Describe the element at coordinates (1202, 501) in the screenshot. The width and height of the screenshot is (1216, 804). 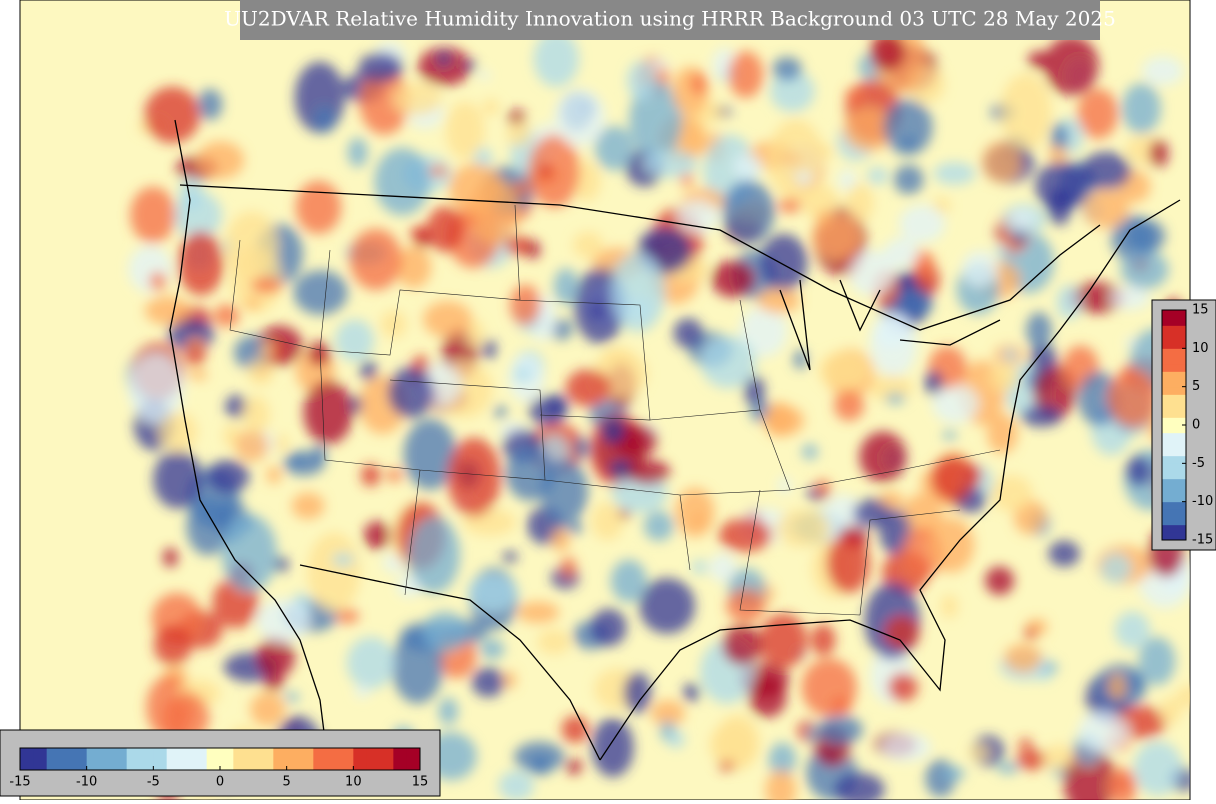
I see `colorbar-tick-label: -10` at that location.